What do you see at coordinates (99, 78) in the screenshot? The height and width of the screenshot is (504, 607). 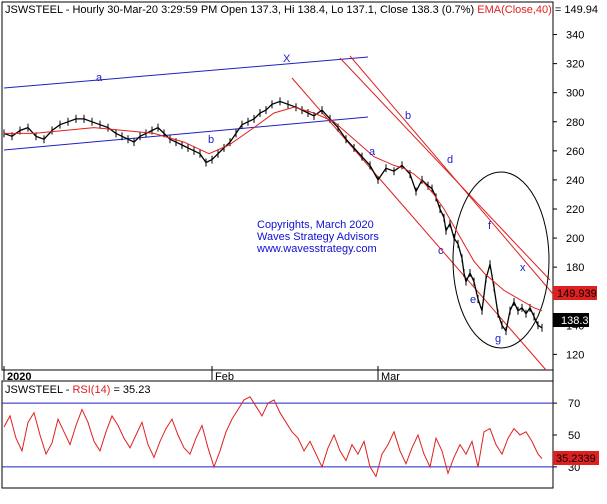 I see `wave-label-a-1: a` at bounding box center [99, 78].